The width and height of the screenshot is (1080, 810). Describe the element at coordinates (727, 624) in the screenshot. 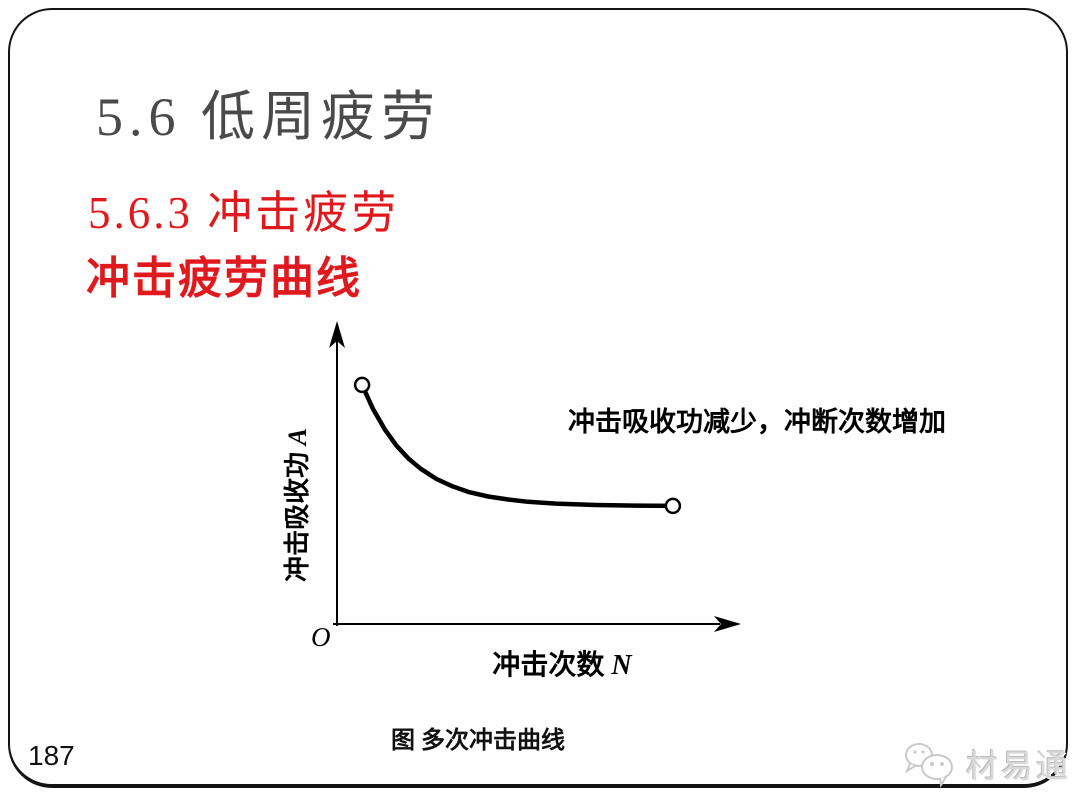

I see `x-axis-arrow-icon` at that location.